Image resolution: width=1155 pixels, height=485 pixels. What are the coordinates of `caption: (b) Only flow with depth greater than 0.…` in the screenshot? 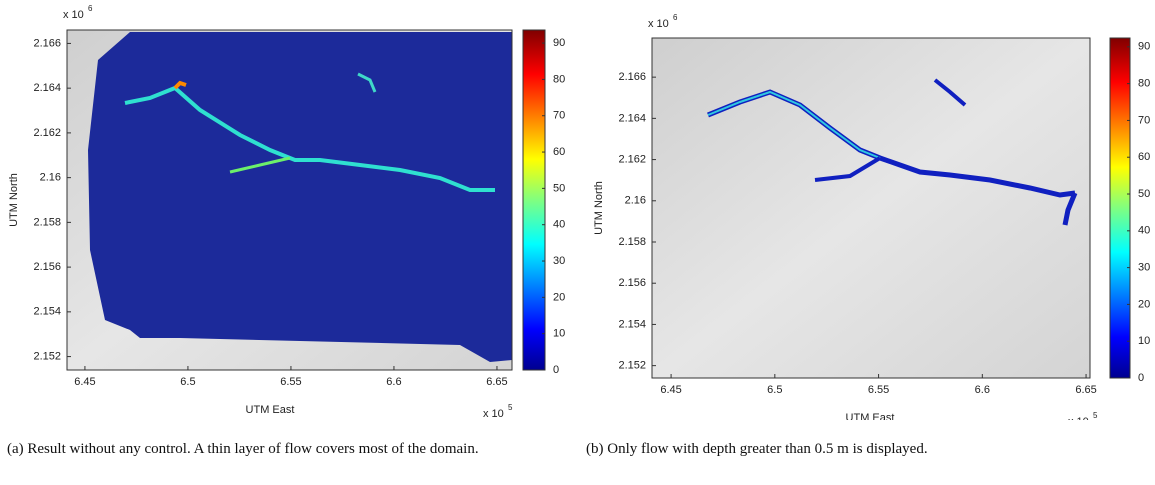 It's located at (757, 449).